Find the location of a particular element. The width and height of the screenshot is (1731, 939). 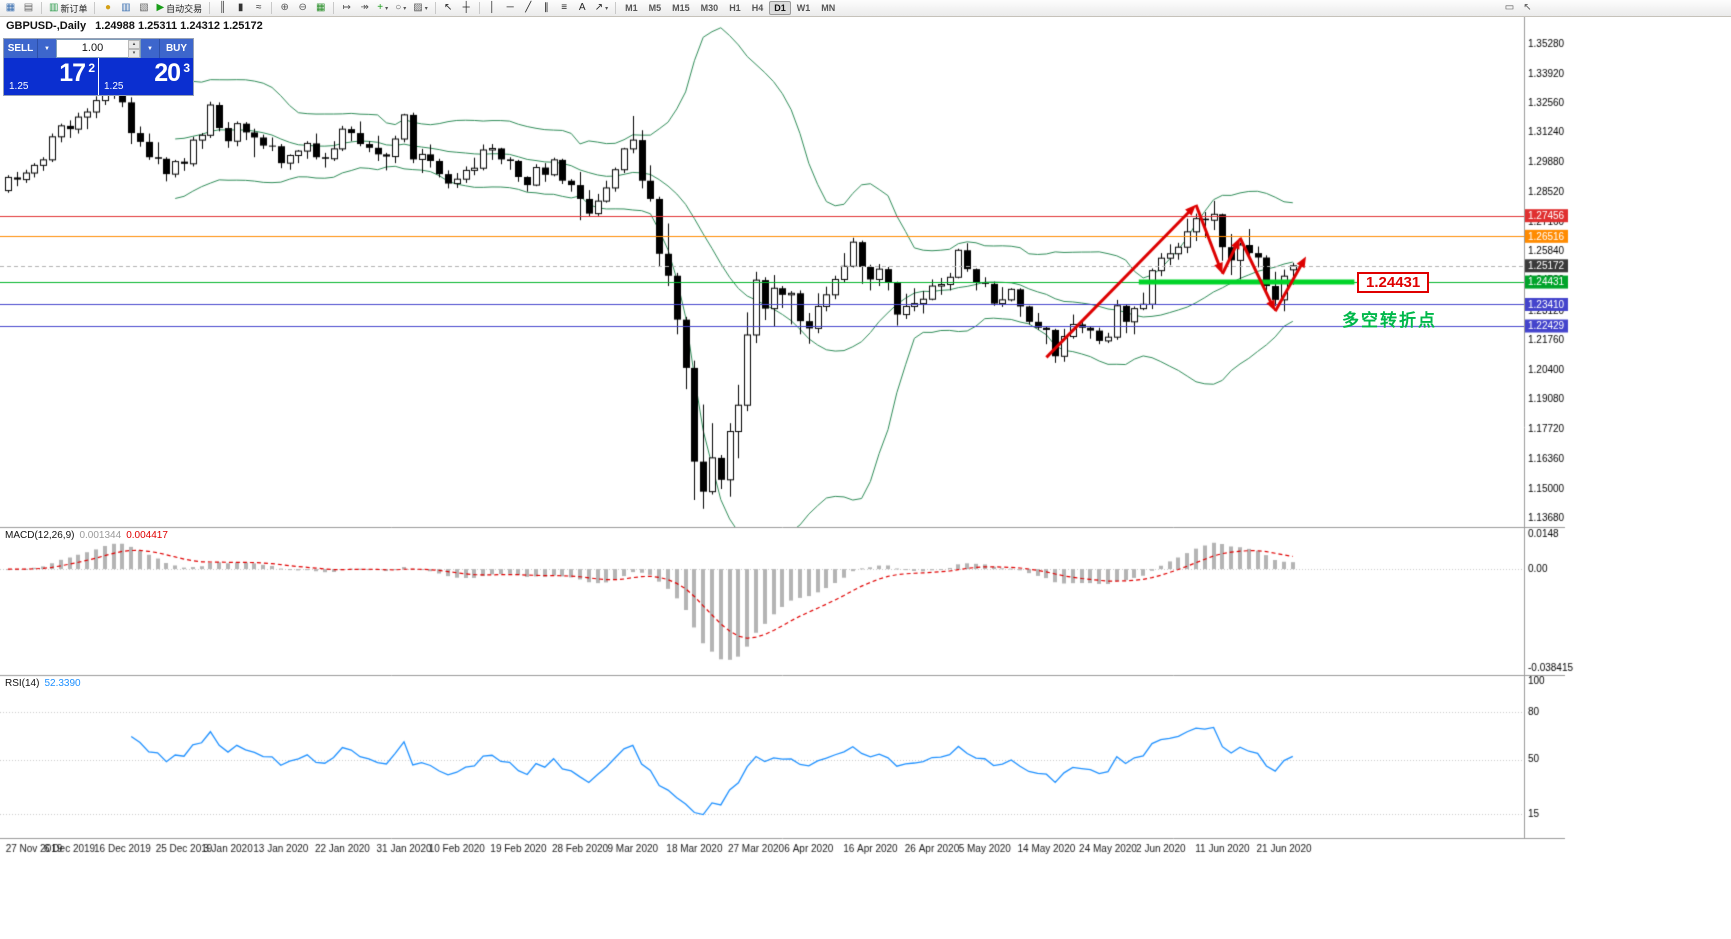

arrows-icon: ↗ is located at coordinates (599, 7).